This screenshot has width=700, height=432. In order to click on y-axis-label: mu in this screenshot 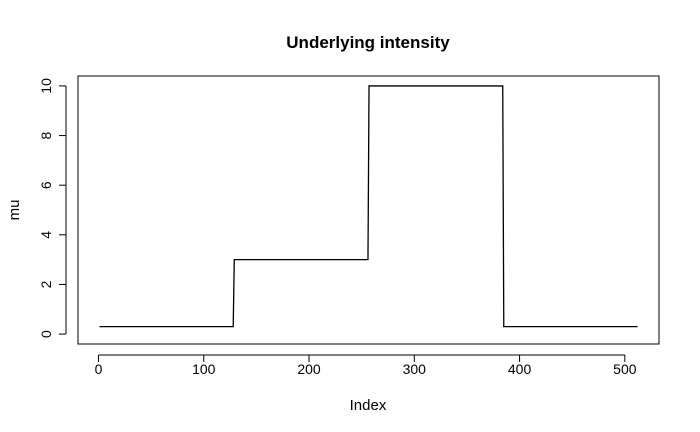, I will do `click(14, 210)`.